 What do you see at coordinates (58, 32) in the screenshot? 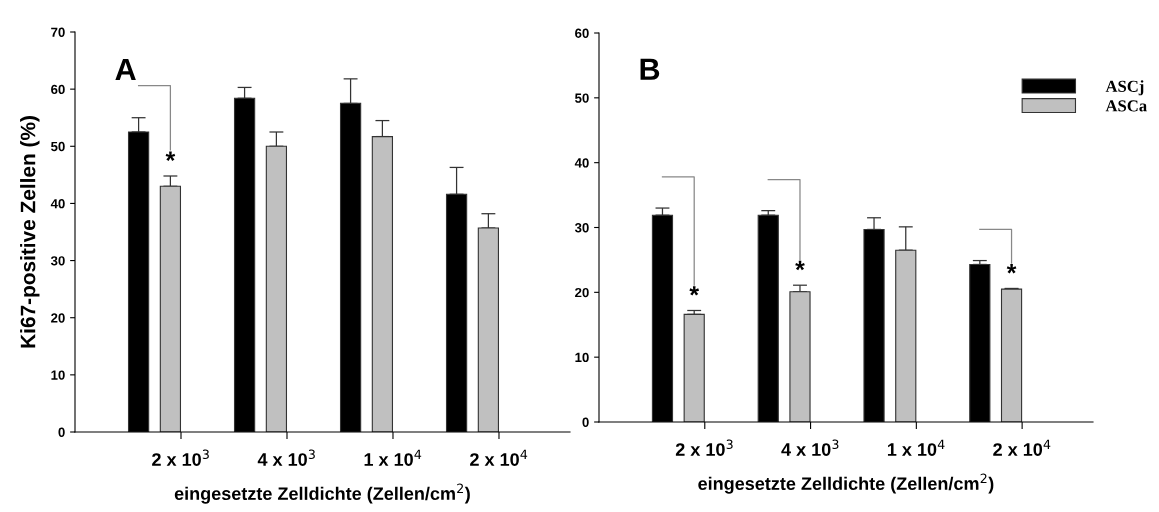
I see `y-tick-label: 70` at bounding box center [58, 32].